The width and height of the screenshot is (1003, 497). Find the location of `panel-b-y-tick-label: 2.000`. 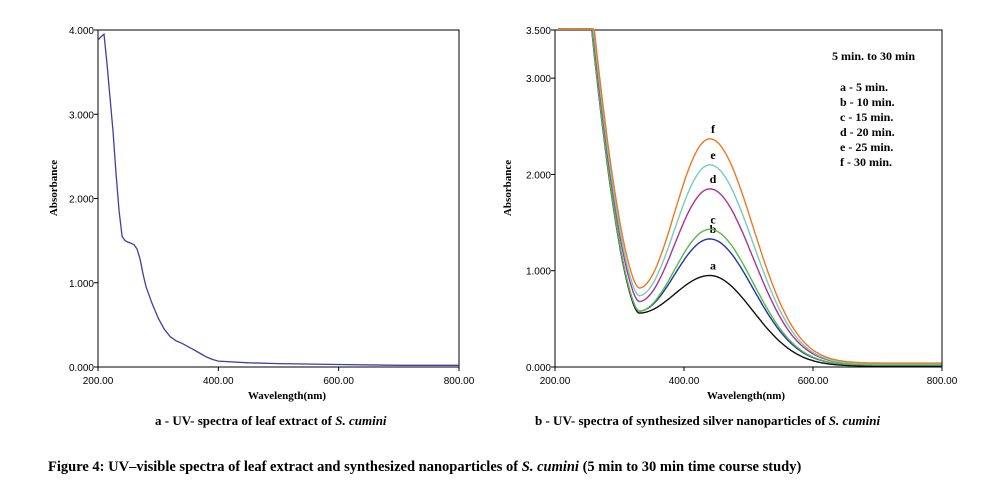

panel-b-y-tick-label: 2.000 is located at coordinates (538, 175).